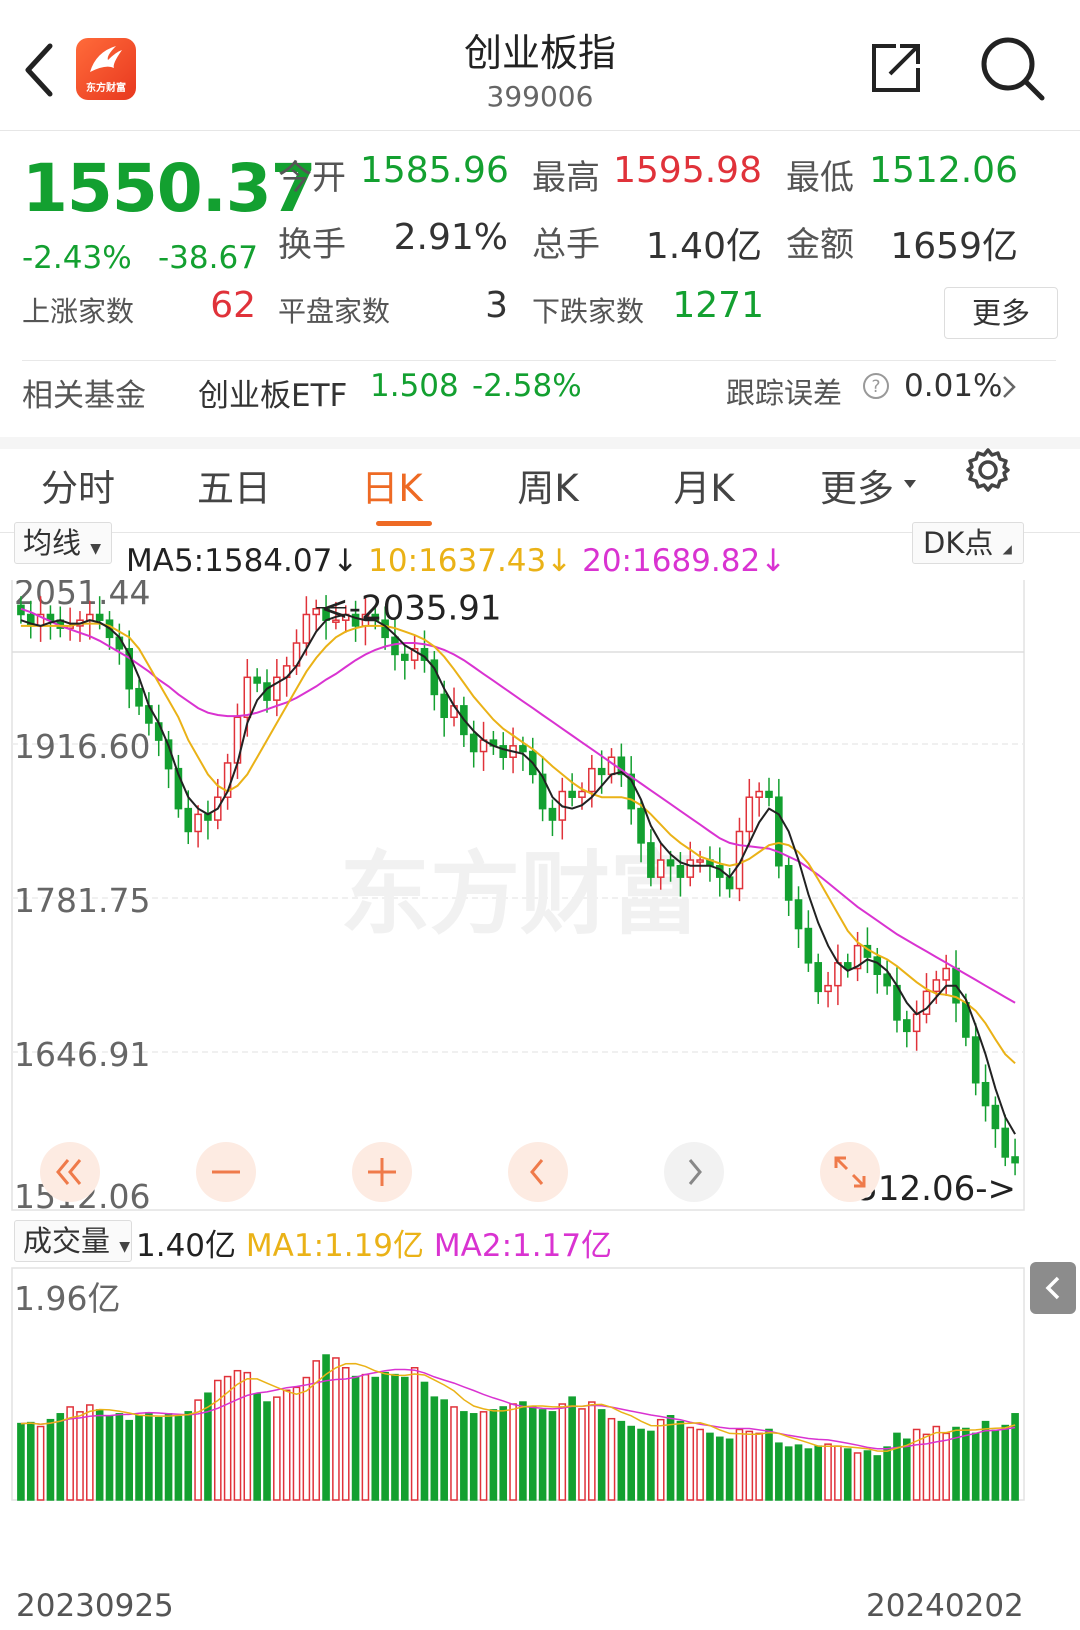  What do you see at coordinates (548, 488) in the screenshot?
I see `tab-weekly-k: 周K` at bounding box center [548, 488].